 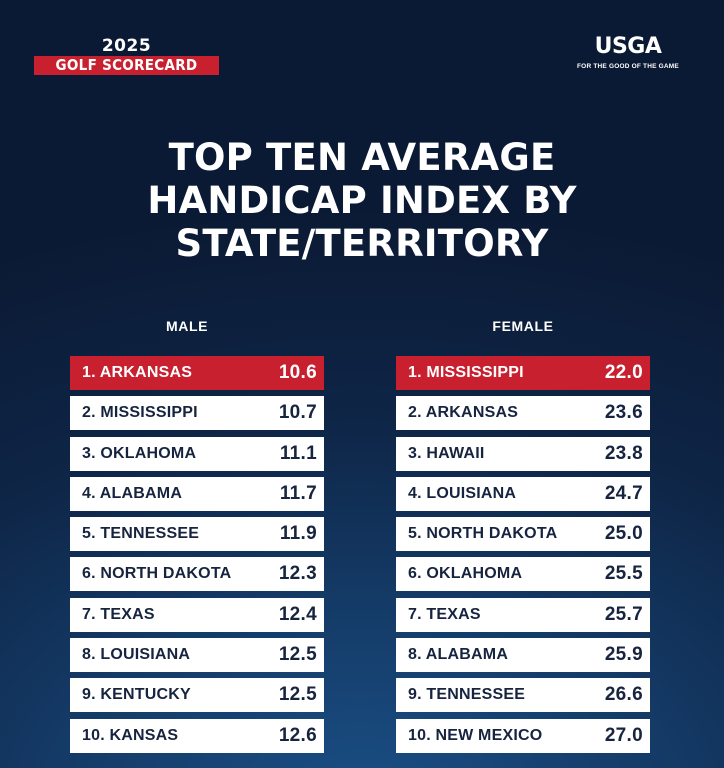 I want to click on handicap-value: 10.6, so click(x=297, y=372).